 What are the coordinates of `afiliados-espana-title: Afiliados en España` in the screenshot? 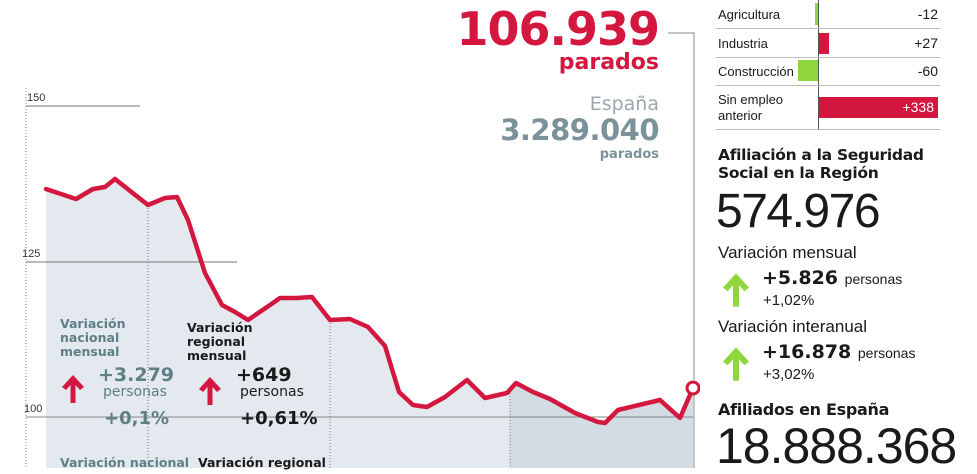 It's located at (804, 409).